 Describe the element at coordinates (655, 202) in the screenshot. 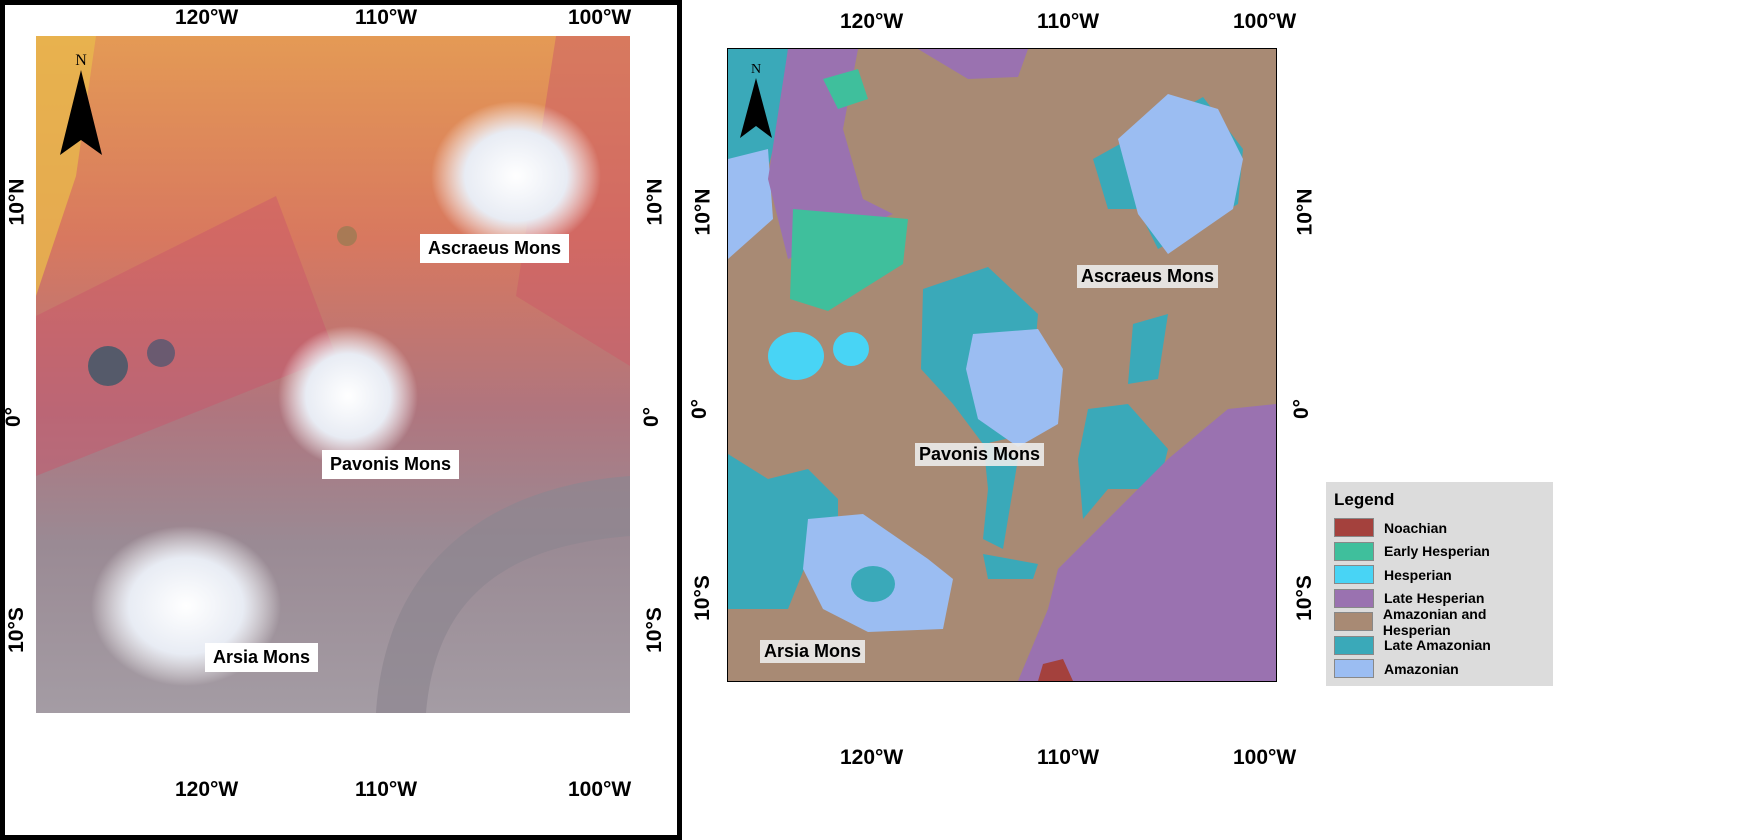

I see `right-lat-10n-left-map: 10°N` at that location.